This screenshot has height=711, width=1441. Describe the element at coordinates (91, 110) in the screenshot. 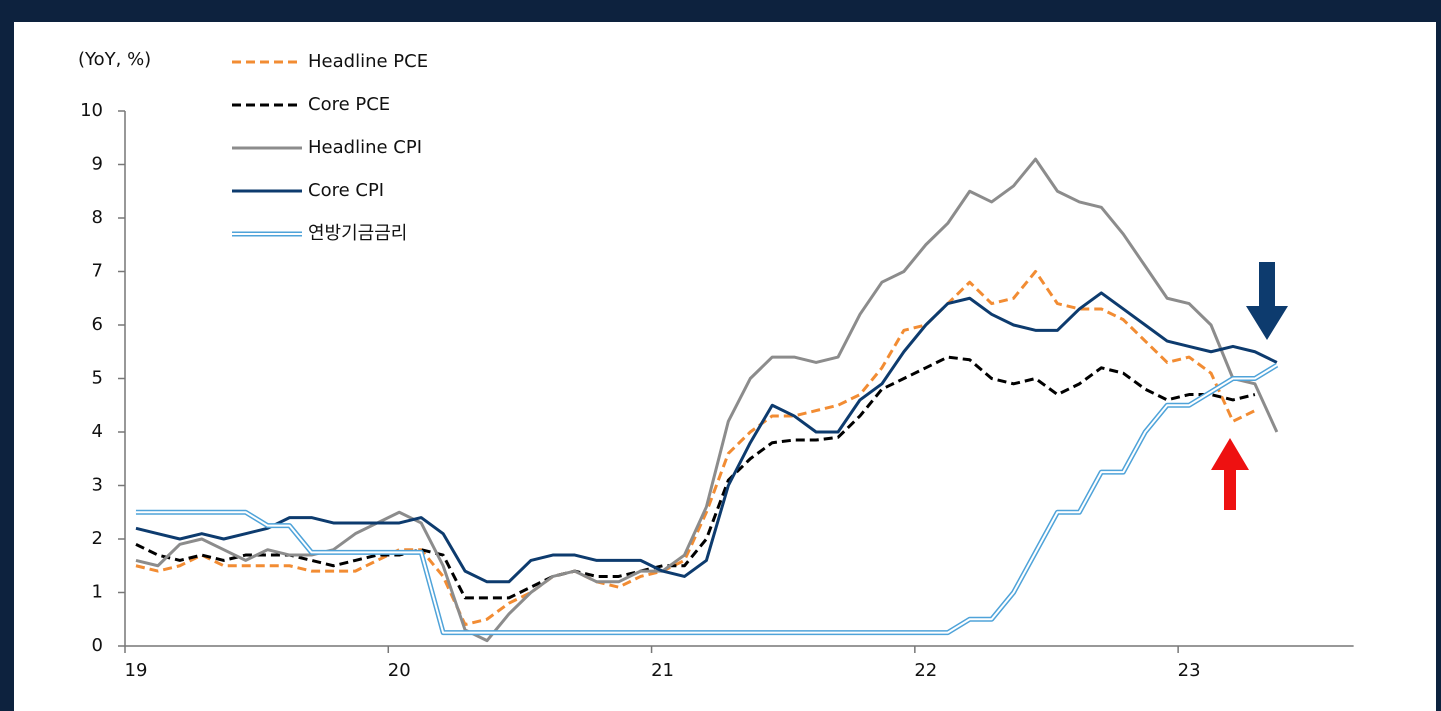

I see `y-tick-label: 10` at that location.